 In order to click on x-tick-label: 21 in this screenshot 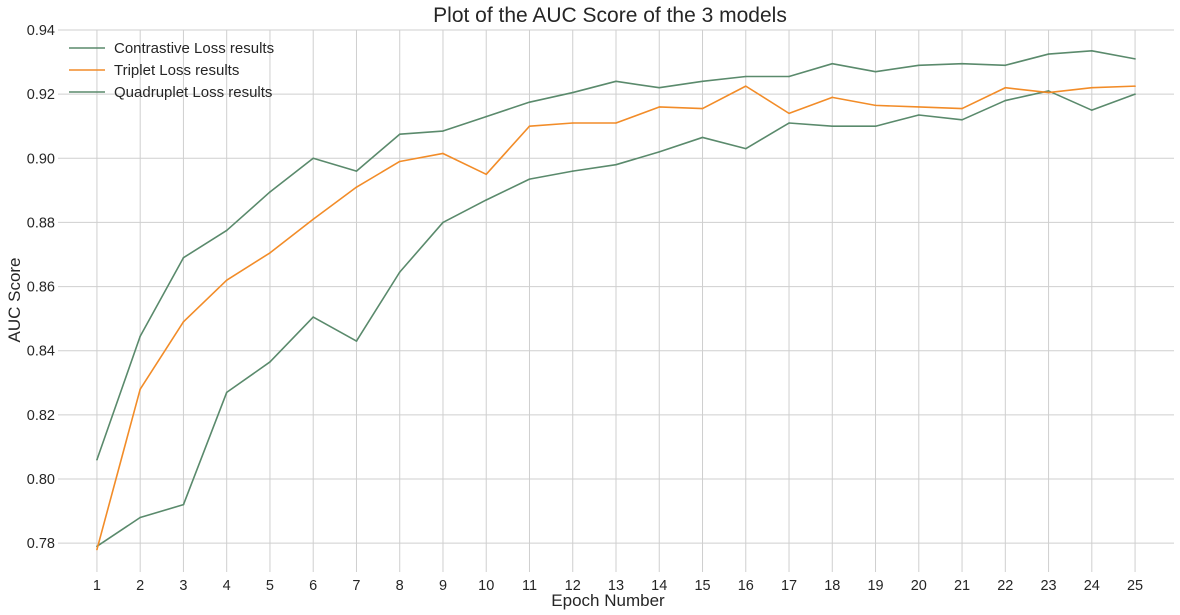, I will do `click(962, 586)`.